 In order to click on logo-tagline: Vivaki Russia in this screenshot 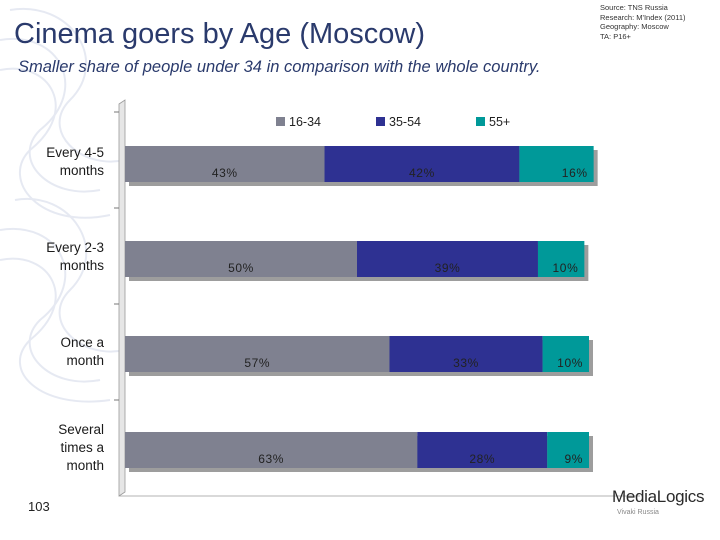, I will do `click(638, 512)`.